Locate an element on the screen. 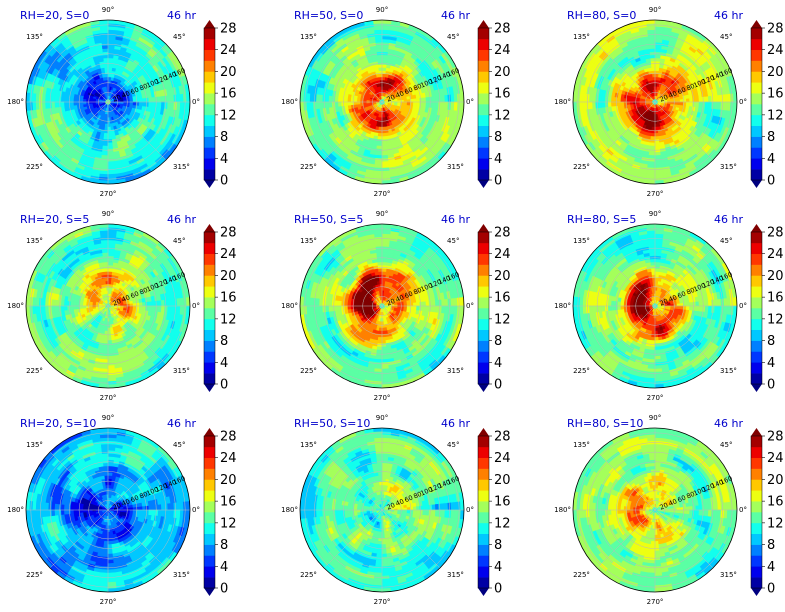  panel-title: RH=50, S=0 is located at coordinates (328, 15).